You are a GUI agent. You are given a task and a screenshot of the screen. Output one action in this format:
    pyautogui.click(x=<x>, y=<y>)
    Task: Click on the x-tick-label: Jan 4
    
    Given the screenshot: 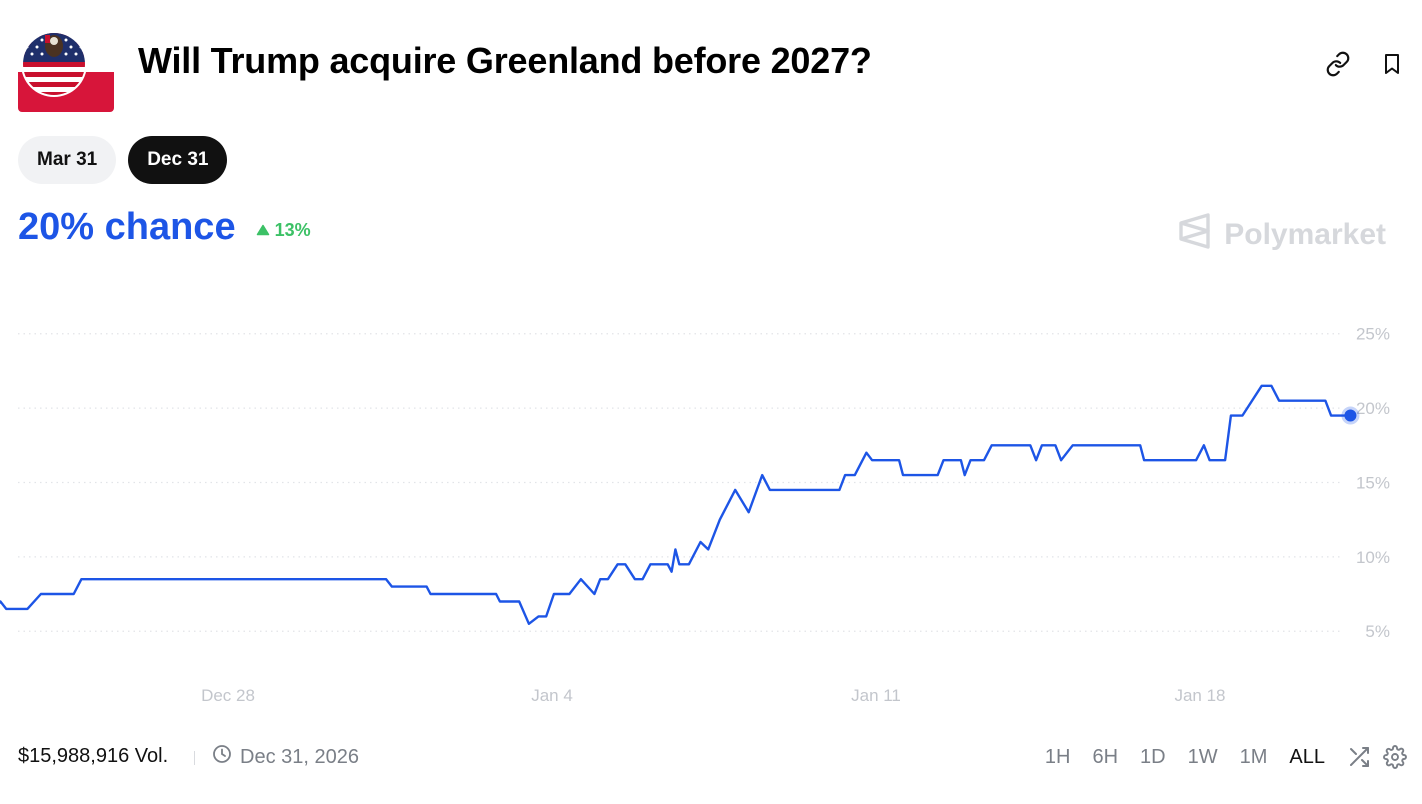 What is the action you would take?
    pyautogui.click(x=552, y=695)
    